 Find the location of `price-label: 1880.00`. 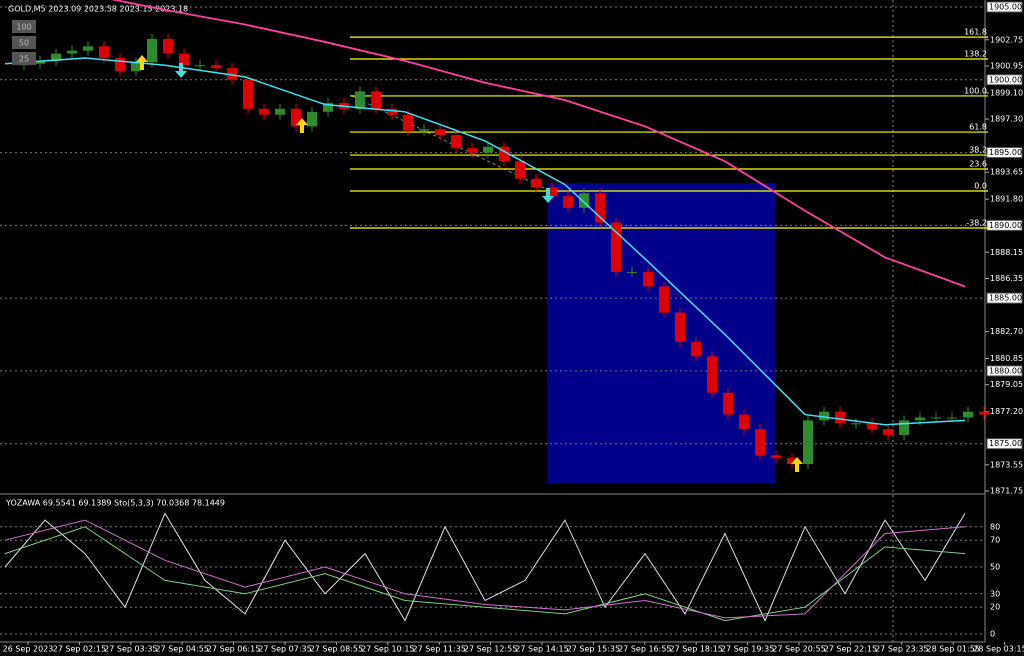

price-label: 1880.00 is located at coordinates (1005, 370).